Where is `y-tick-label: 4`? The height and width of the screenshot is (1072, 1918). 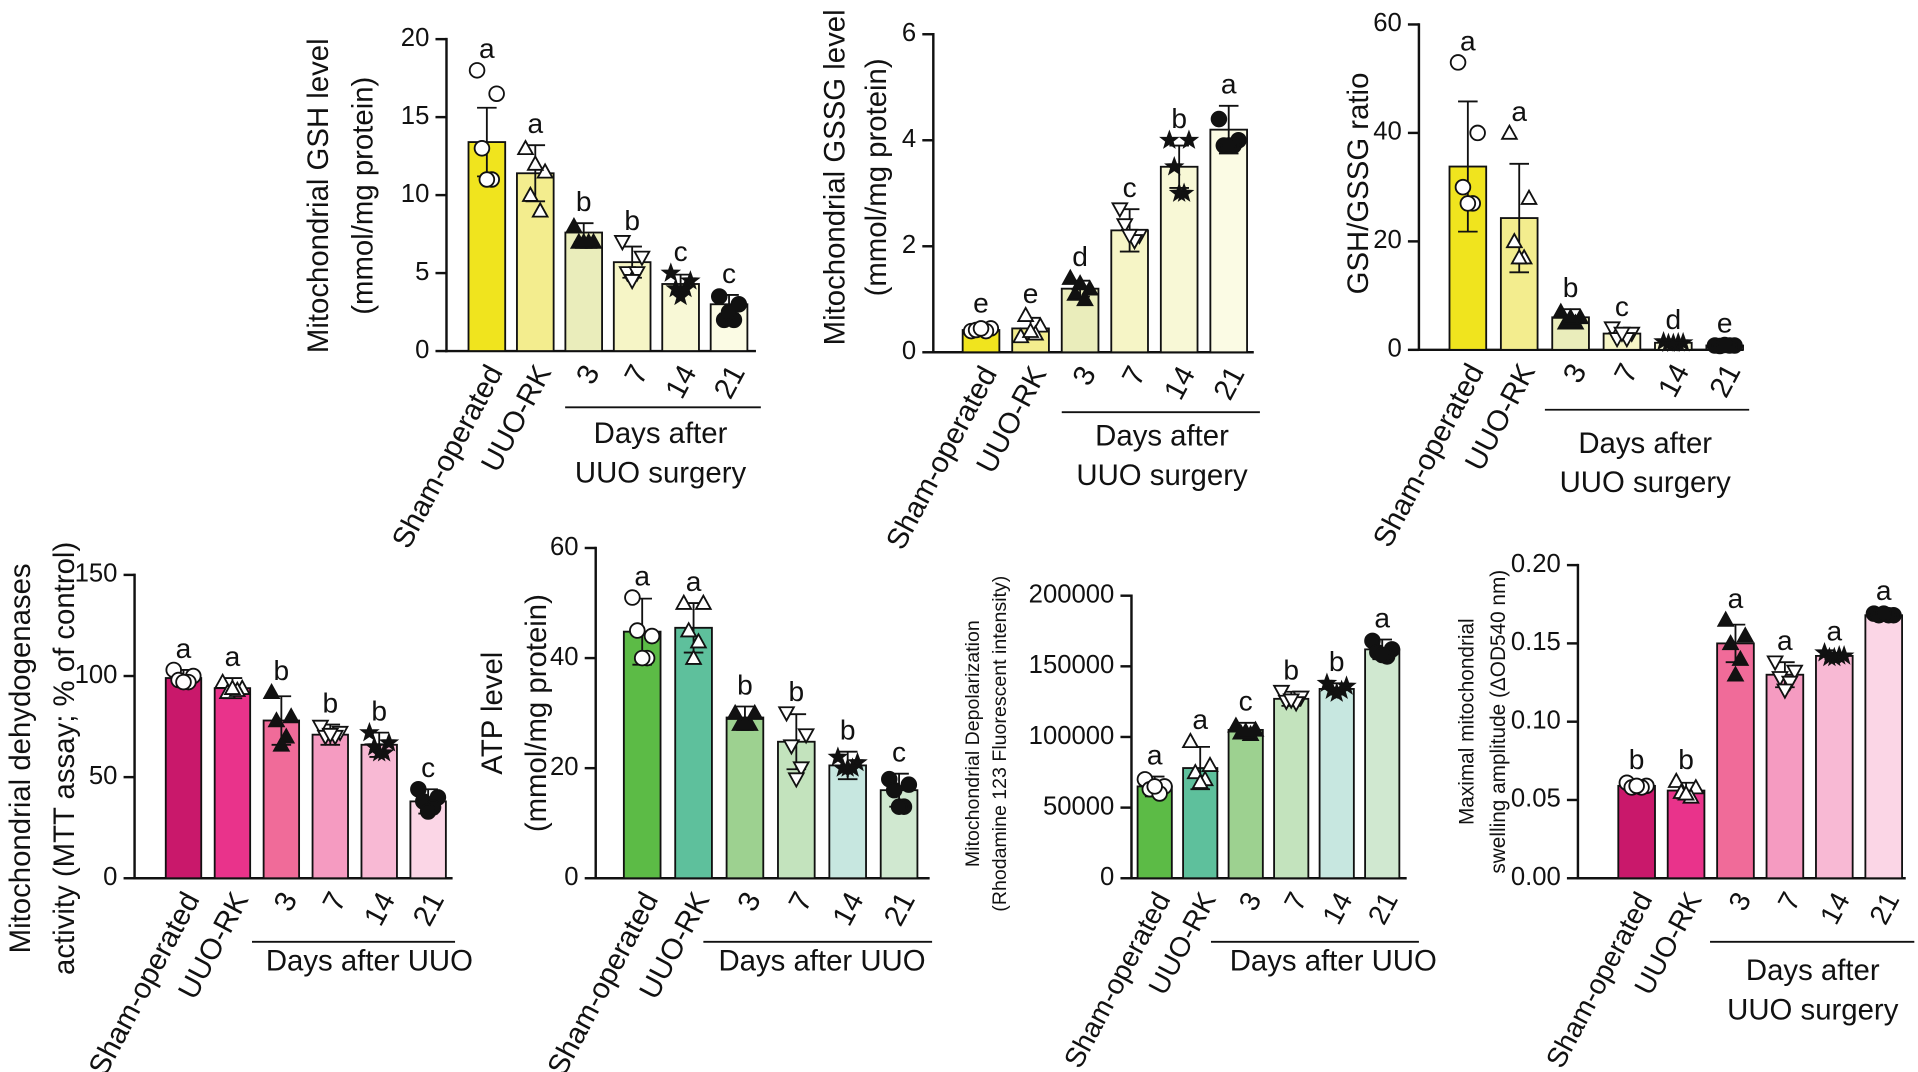
y-tick-label: 4 is located at coordinates (909, 139).